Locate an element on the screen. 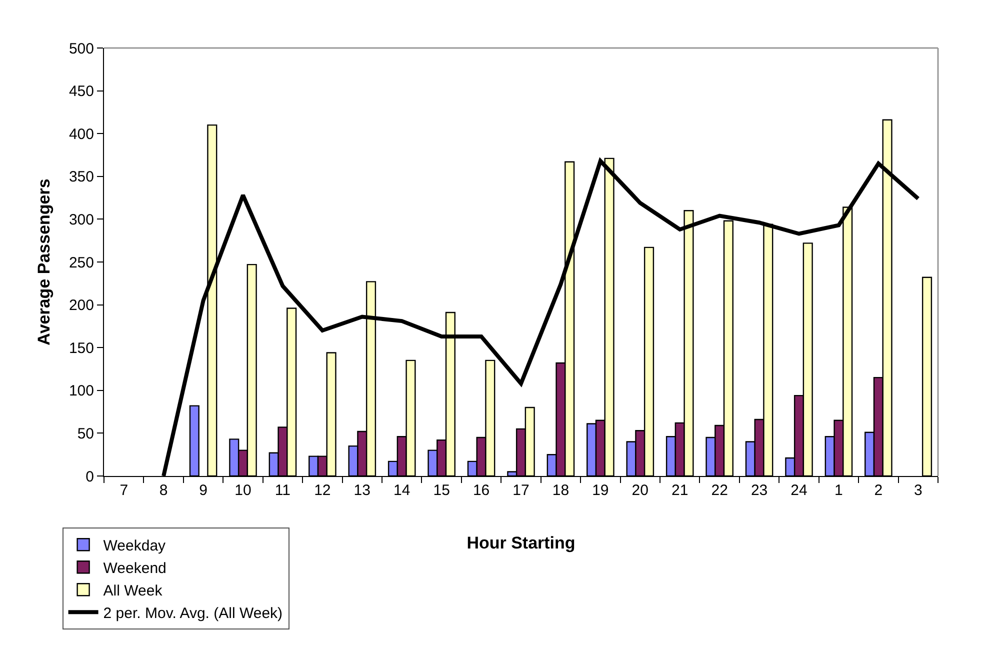 This screenshot has height=646, width=994. x-tick-label: 12 is located at coordinates (322, 490).